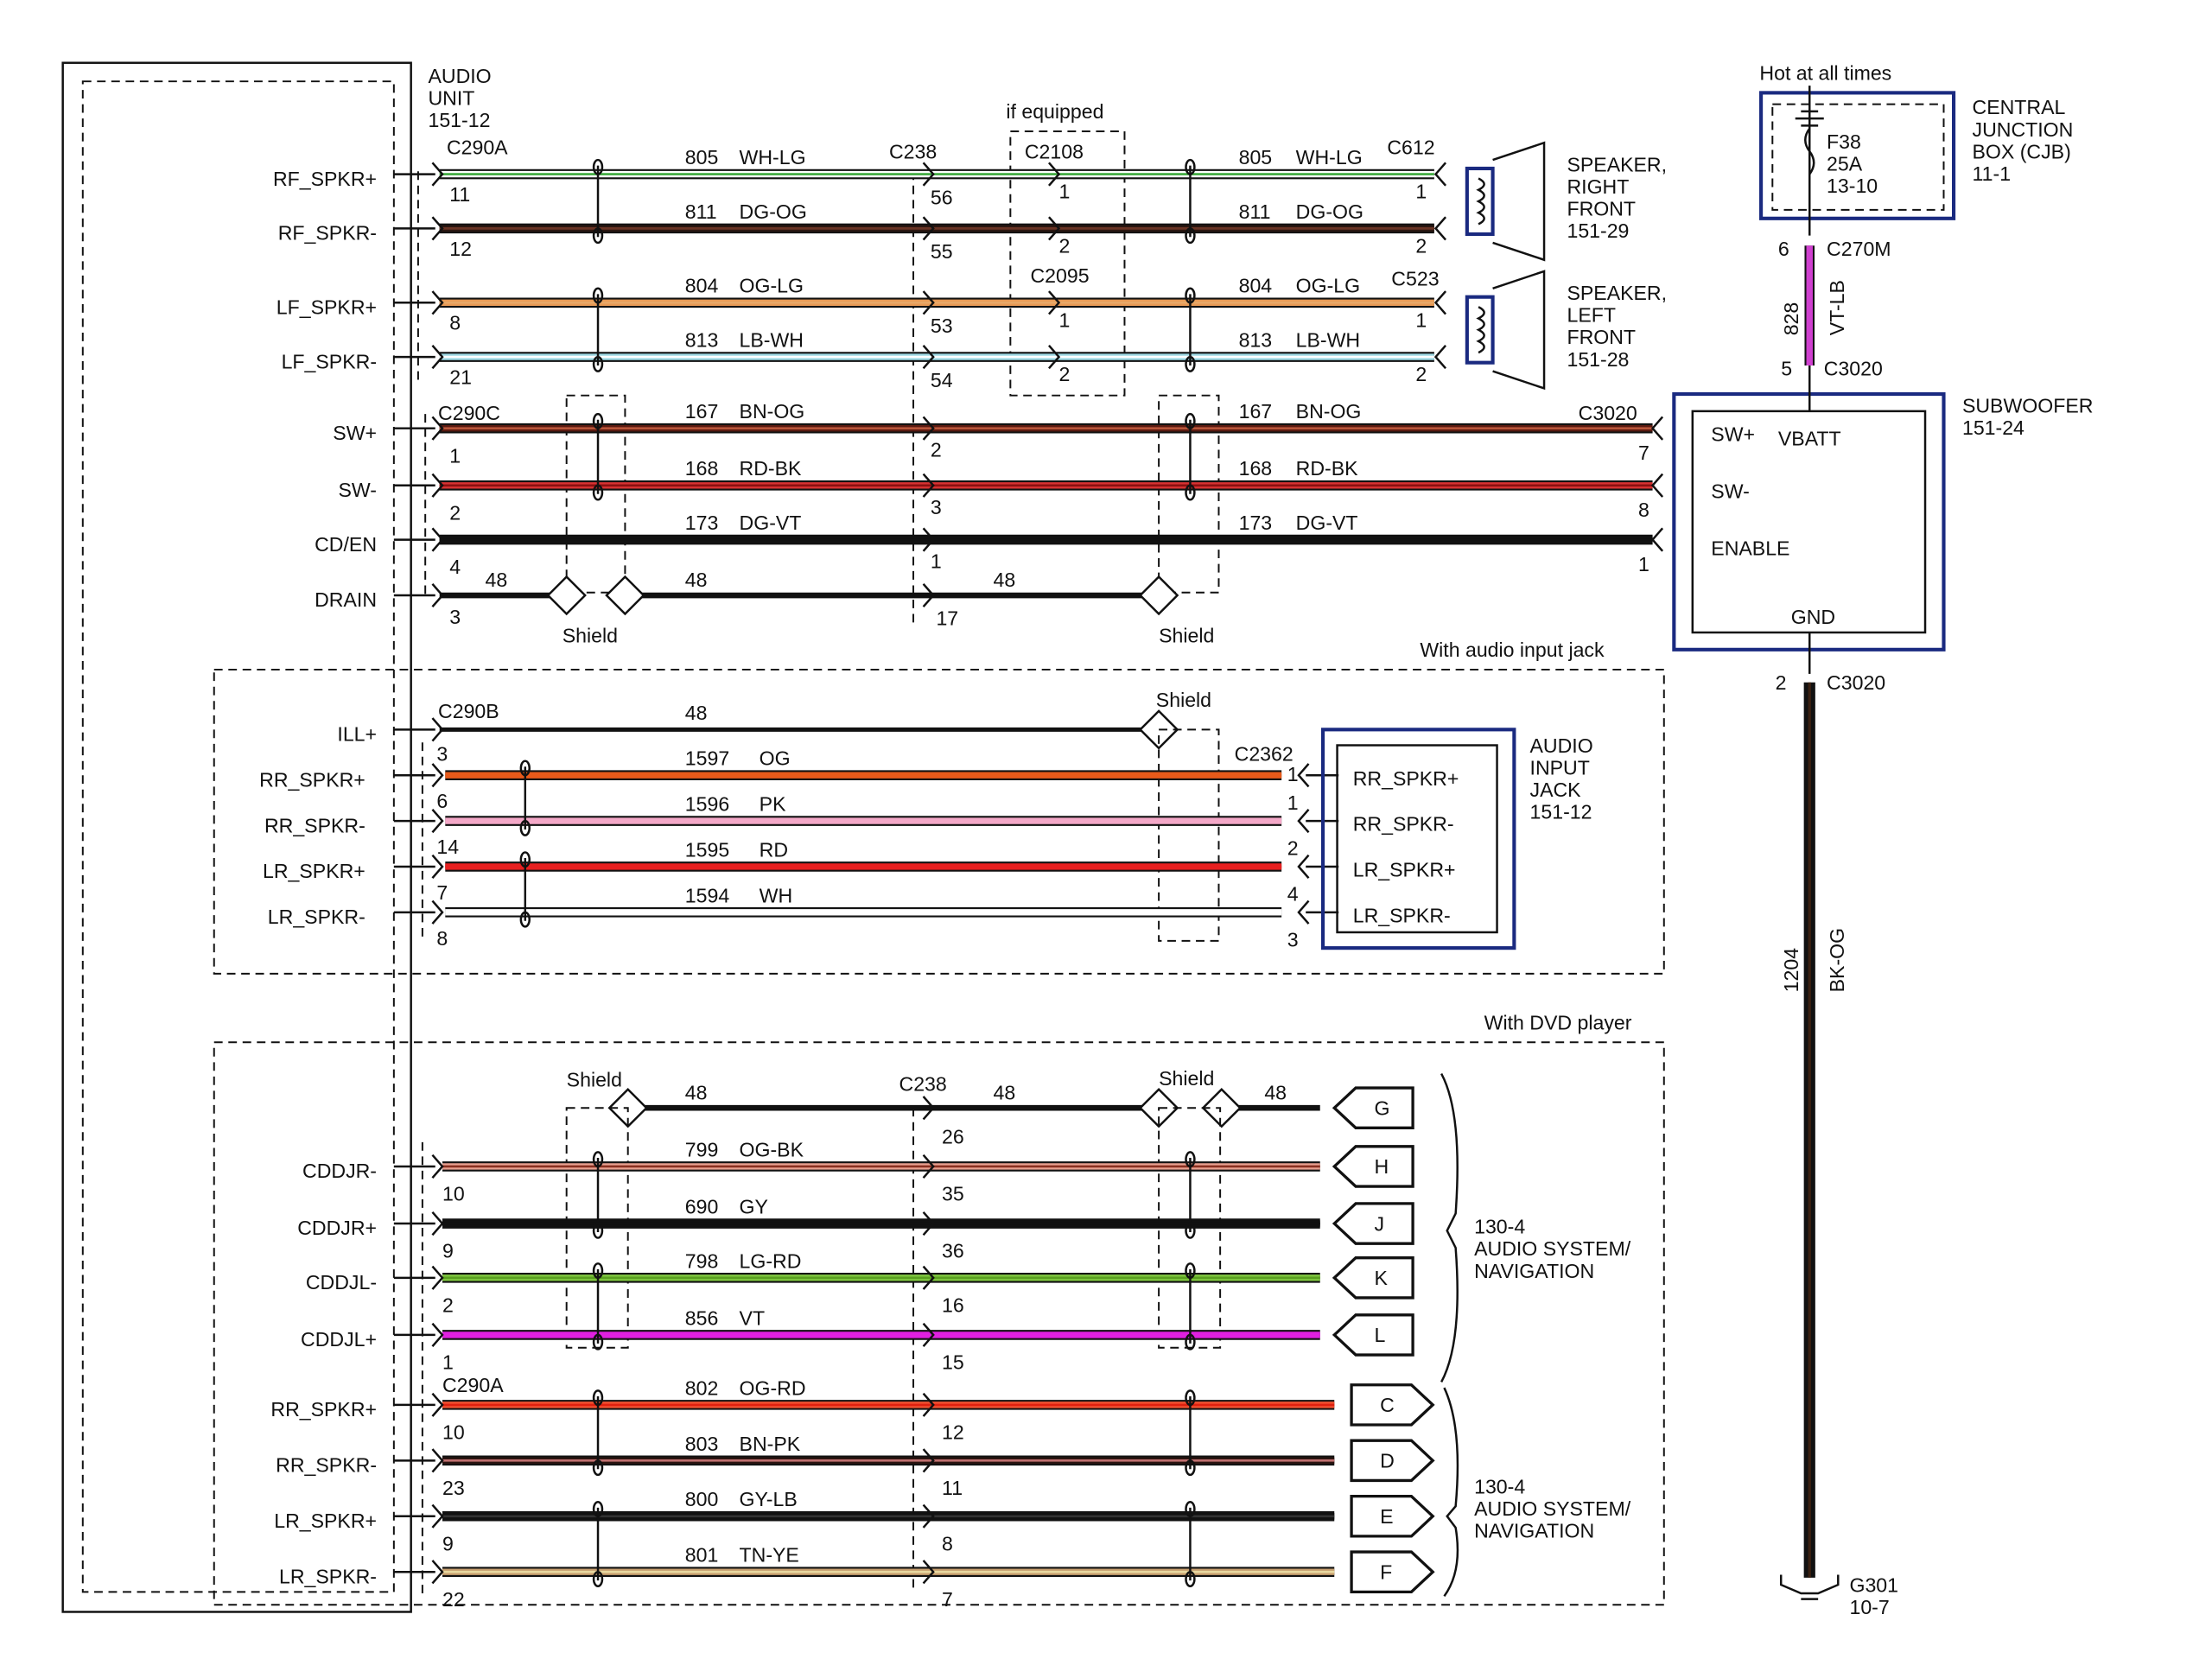 This screenshot has height=1659, width=2212. What do you see at coordinates (769, 1499) in the screenshot?
I see `wire-color-code: GY-LB` at bounding box center [769, 1499].